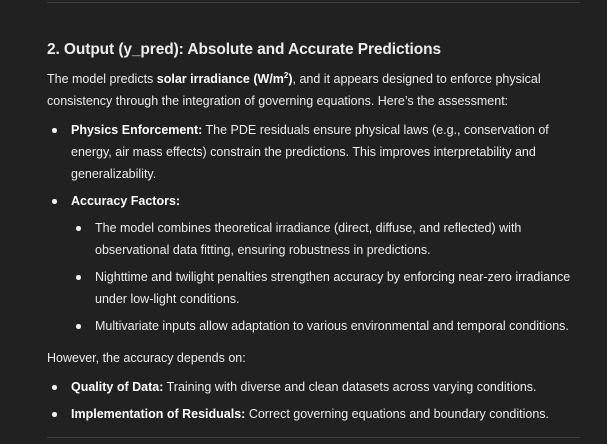 The height and width of the screenshot is (444, 607). I want to click on bottom-divider, so click(313, 437).